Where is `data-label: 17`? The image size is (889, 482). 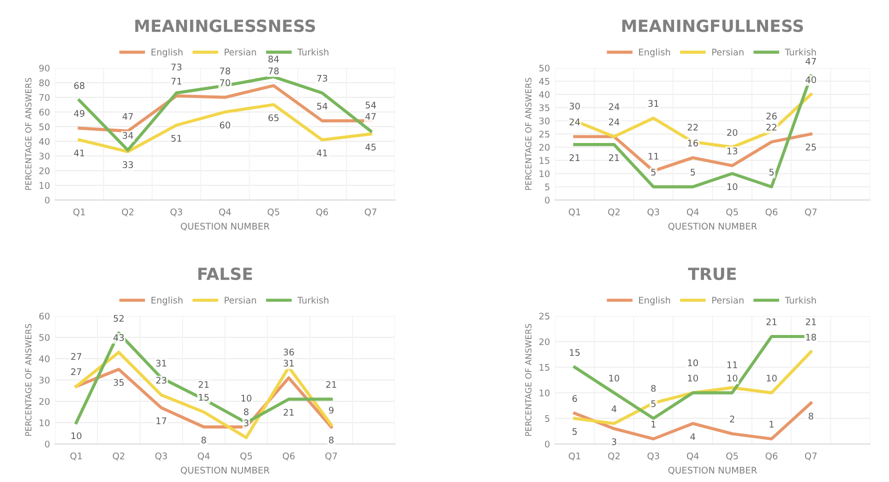 data-label: 17 is located at coordinates (161, 421).